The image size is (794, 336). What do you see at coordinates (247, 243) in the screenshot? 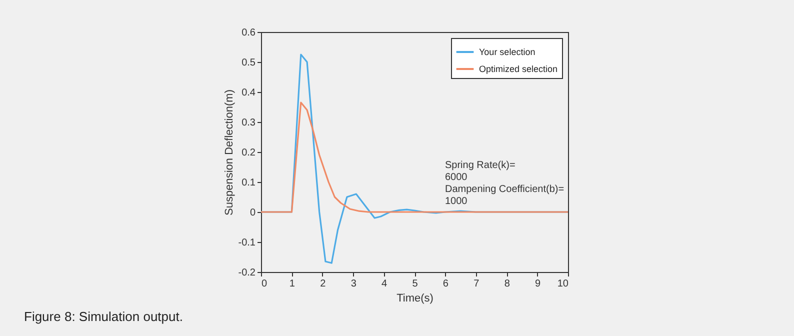
I see `y-tick-label: -0.1` at bounding box center [247, 243].